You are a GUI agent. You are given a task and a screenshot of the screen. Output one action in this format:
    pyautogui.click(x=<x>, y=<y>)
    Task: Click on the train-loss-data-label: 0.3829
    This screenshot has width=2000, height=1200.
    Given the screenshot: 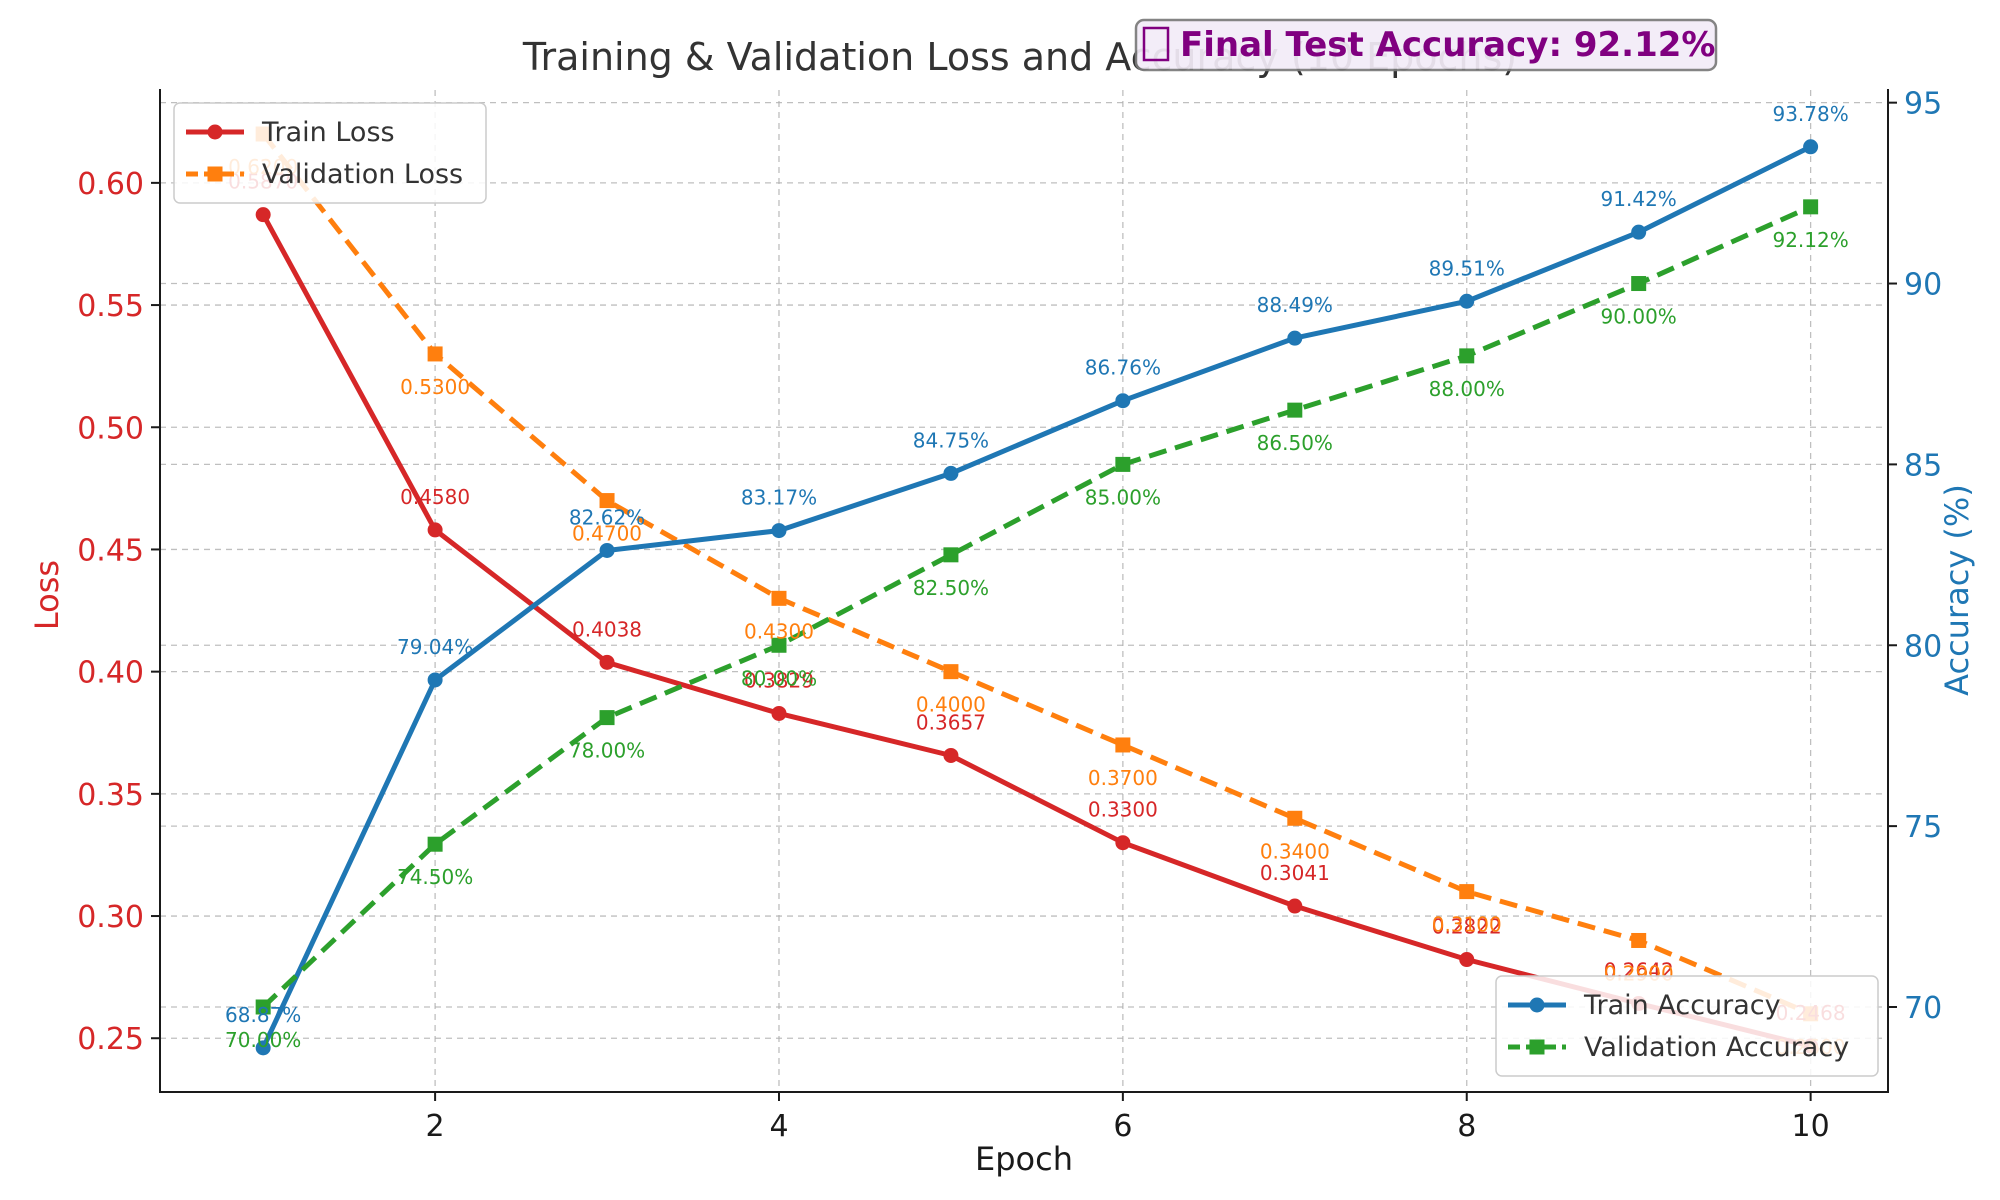 What is the action you would take?
    pyautogui.click(x=779, y=680)
    